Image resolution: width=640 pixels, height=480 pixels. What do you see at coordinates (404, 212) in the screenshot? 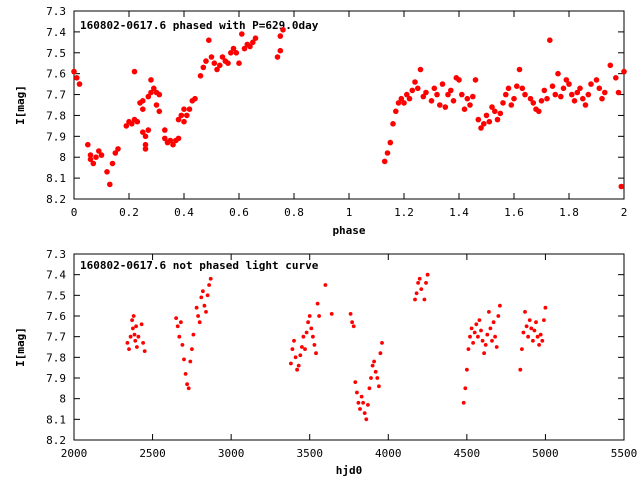
I see `phased-x-tick-label: 1.2` at bounding box center [404, 212].